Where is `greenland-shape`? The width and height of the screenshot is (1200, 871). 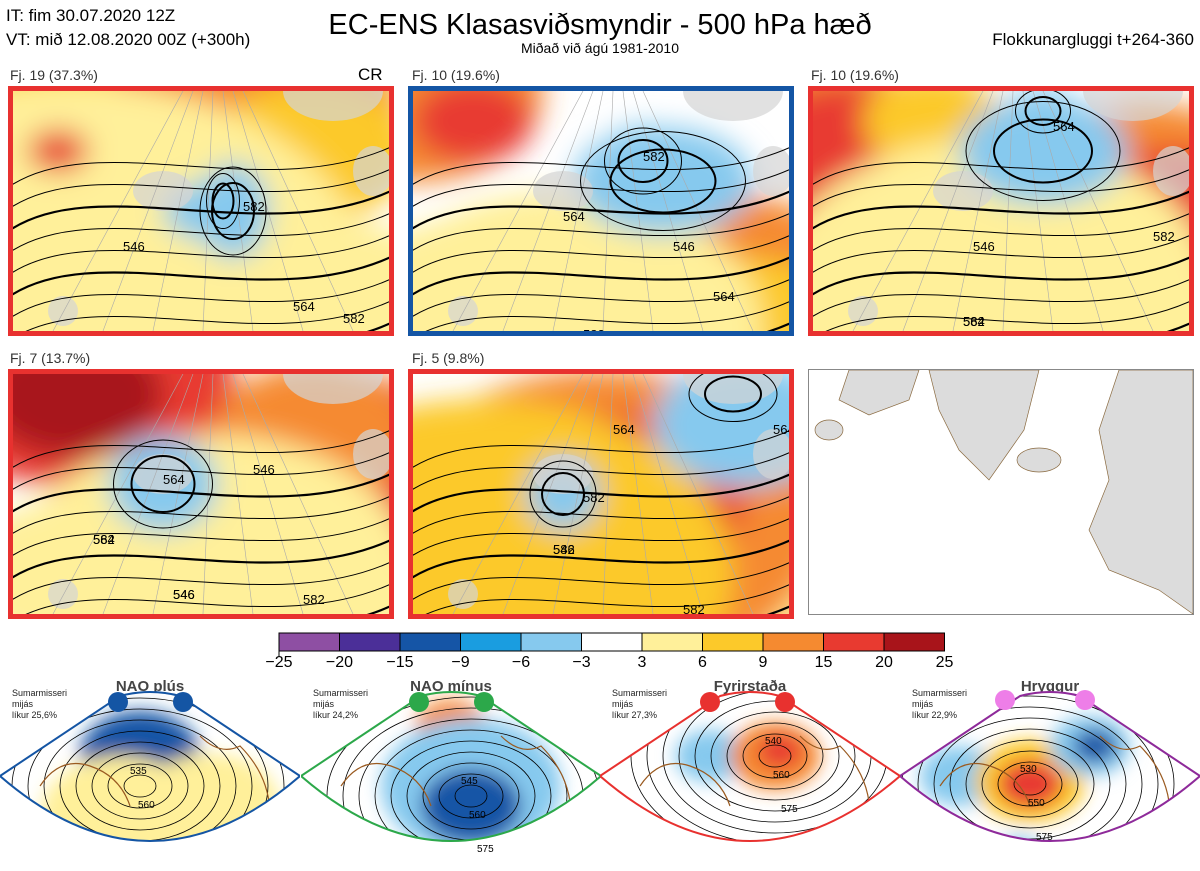 greenland-shape is located at coordinates (984, 425).